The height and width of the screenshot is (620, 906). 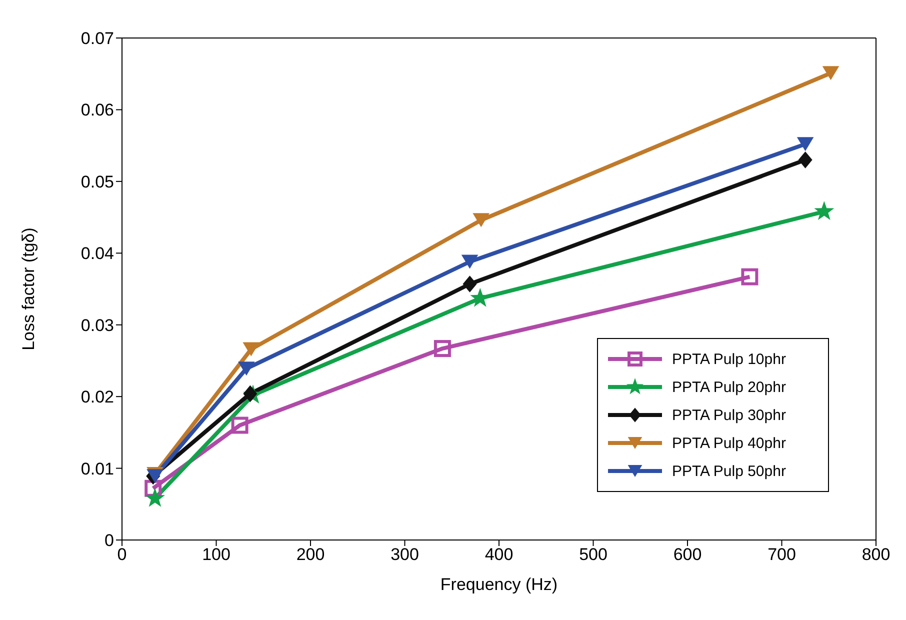 I want to click on y-tick-label: 0.04, so click(x=97, y=254).